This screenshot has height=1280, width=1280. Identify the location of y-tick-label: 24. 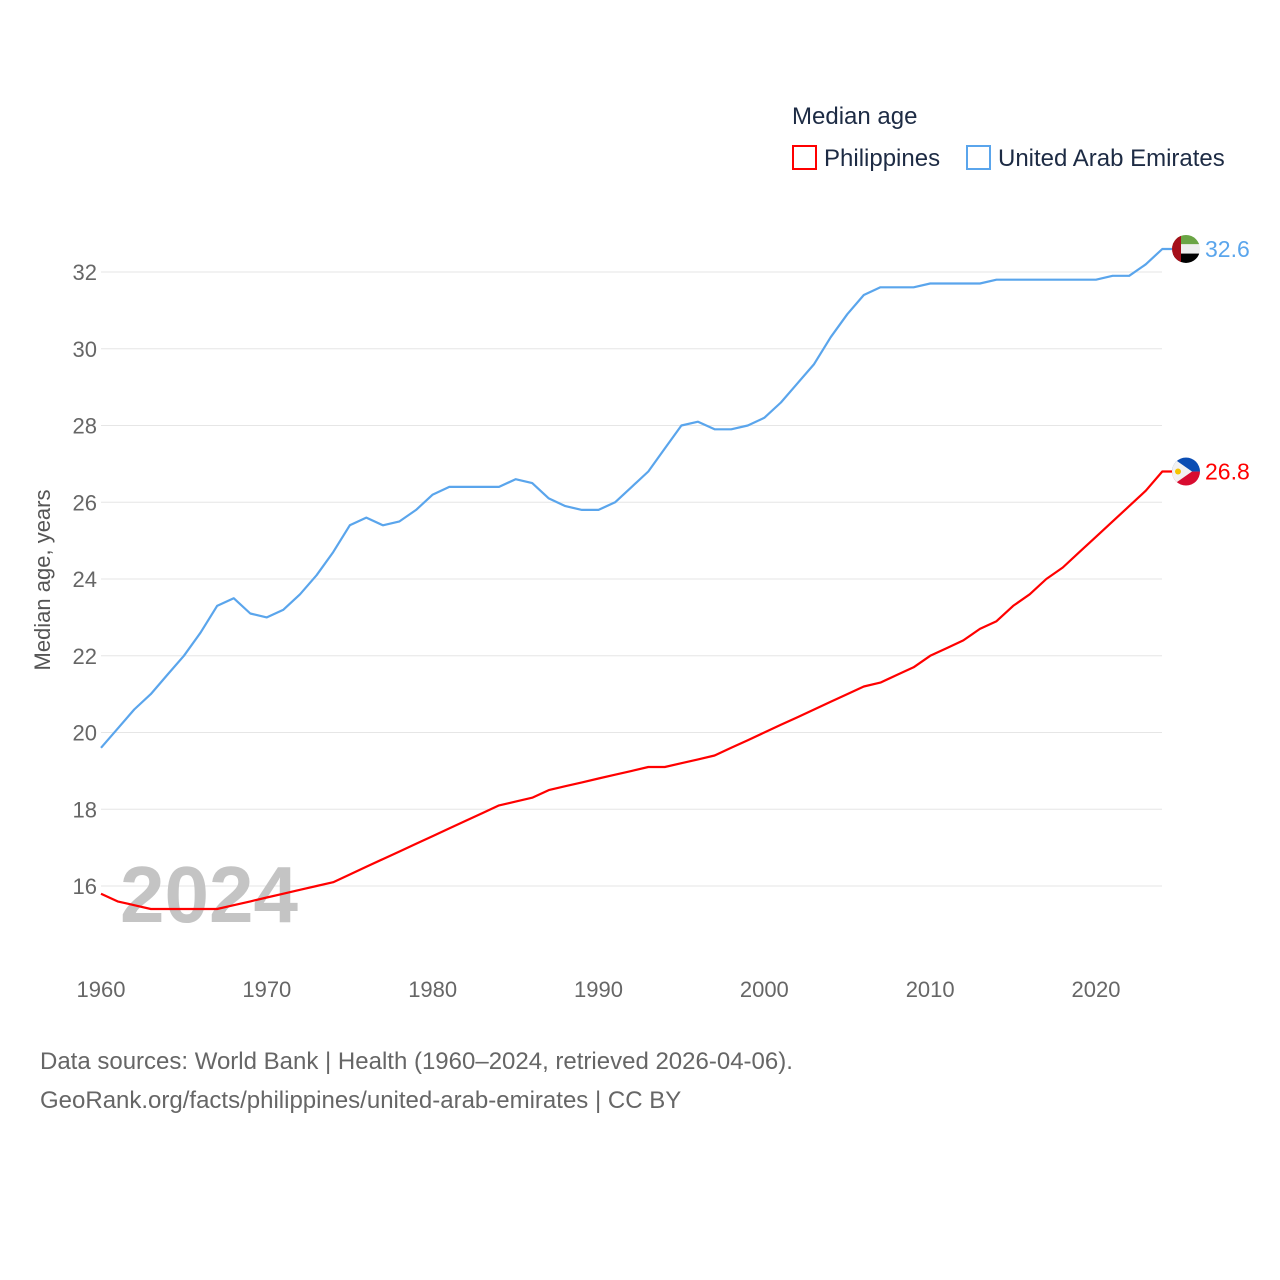
(85, 579).